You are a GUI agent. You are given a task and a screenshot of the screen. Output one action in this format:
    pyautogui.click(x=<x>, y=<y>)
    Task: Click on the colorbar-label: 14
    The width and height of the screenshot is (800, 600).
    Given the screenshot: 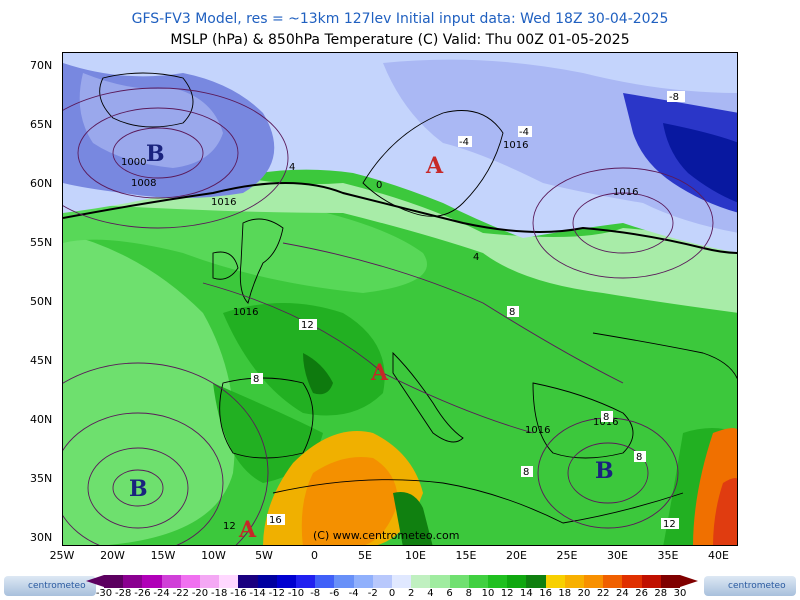 What is the action you would take?
    pyautogui.click(x=526, y=593)
    